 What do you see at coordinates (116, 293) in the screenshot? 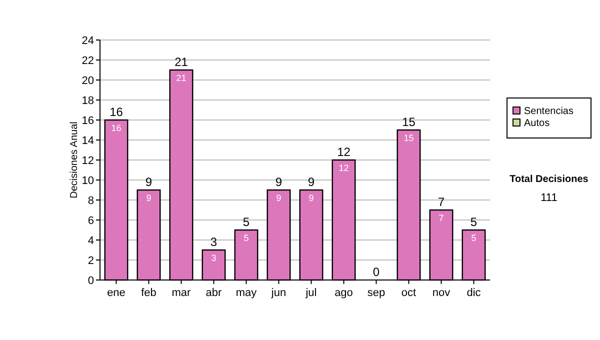
I see `x-tick-label: ene` at bounding box center [116, 293].